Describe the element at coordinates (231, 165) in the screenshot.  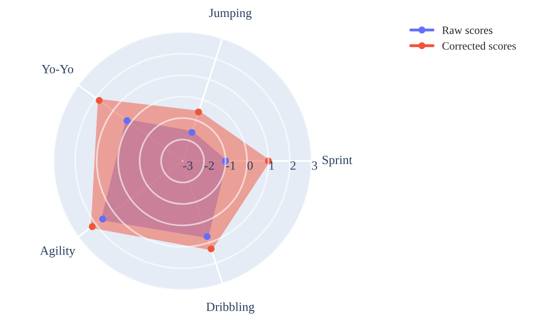
I see `y-tick-label: -1` at that location.